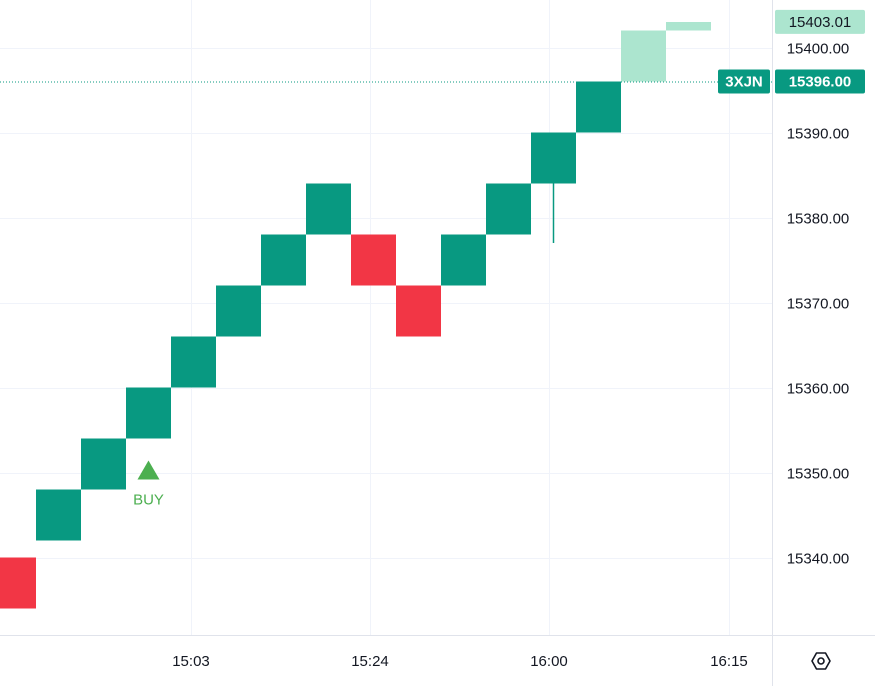 This screenshot has height=691, width=875. Describe the element at coordinates (818, 474) in the screenshot. I see `price-tick-label: 15350.00` at that location.